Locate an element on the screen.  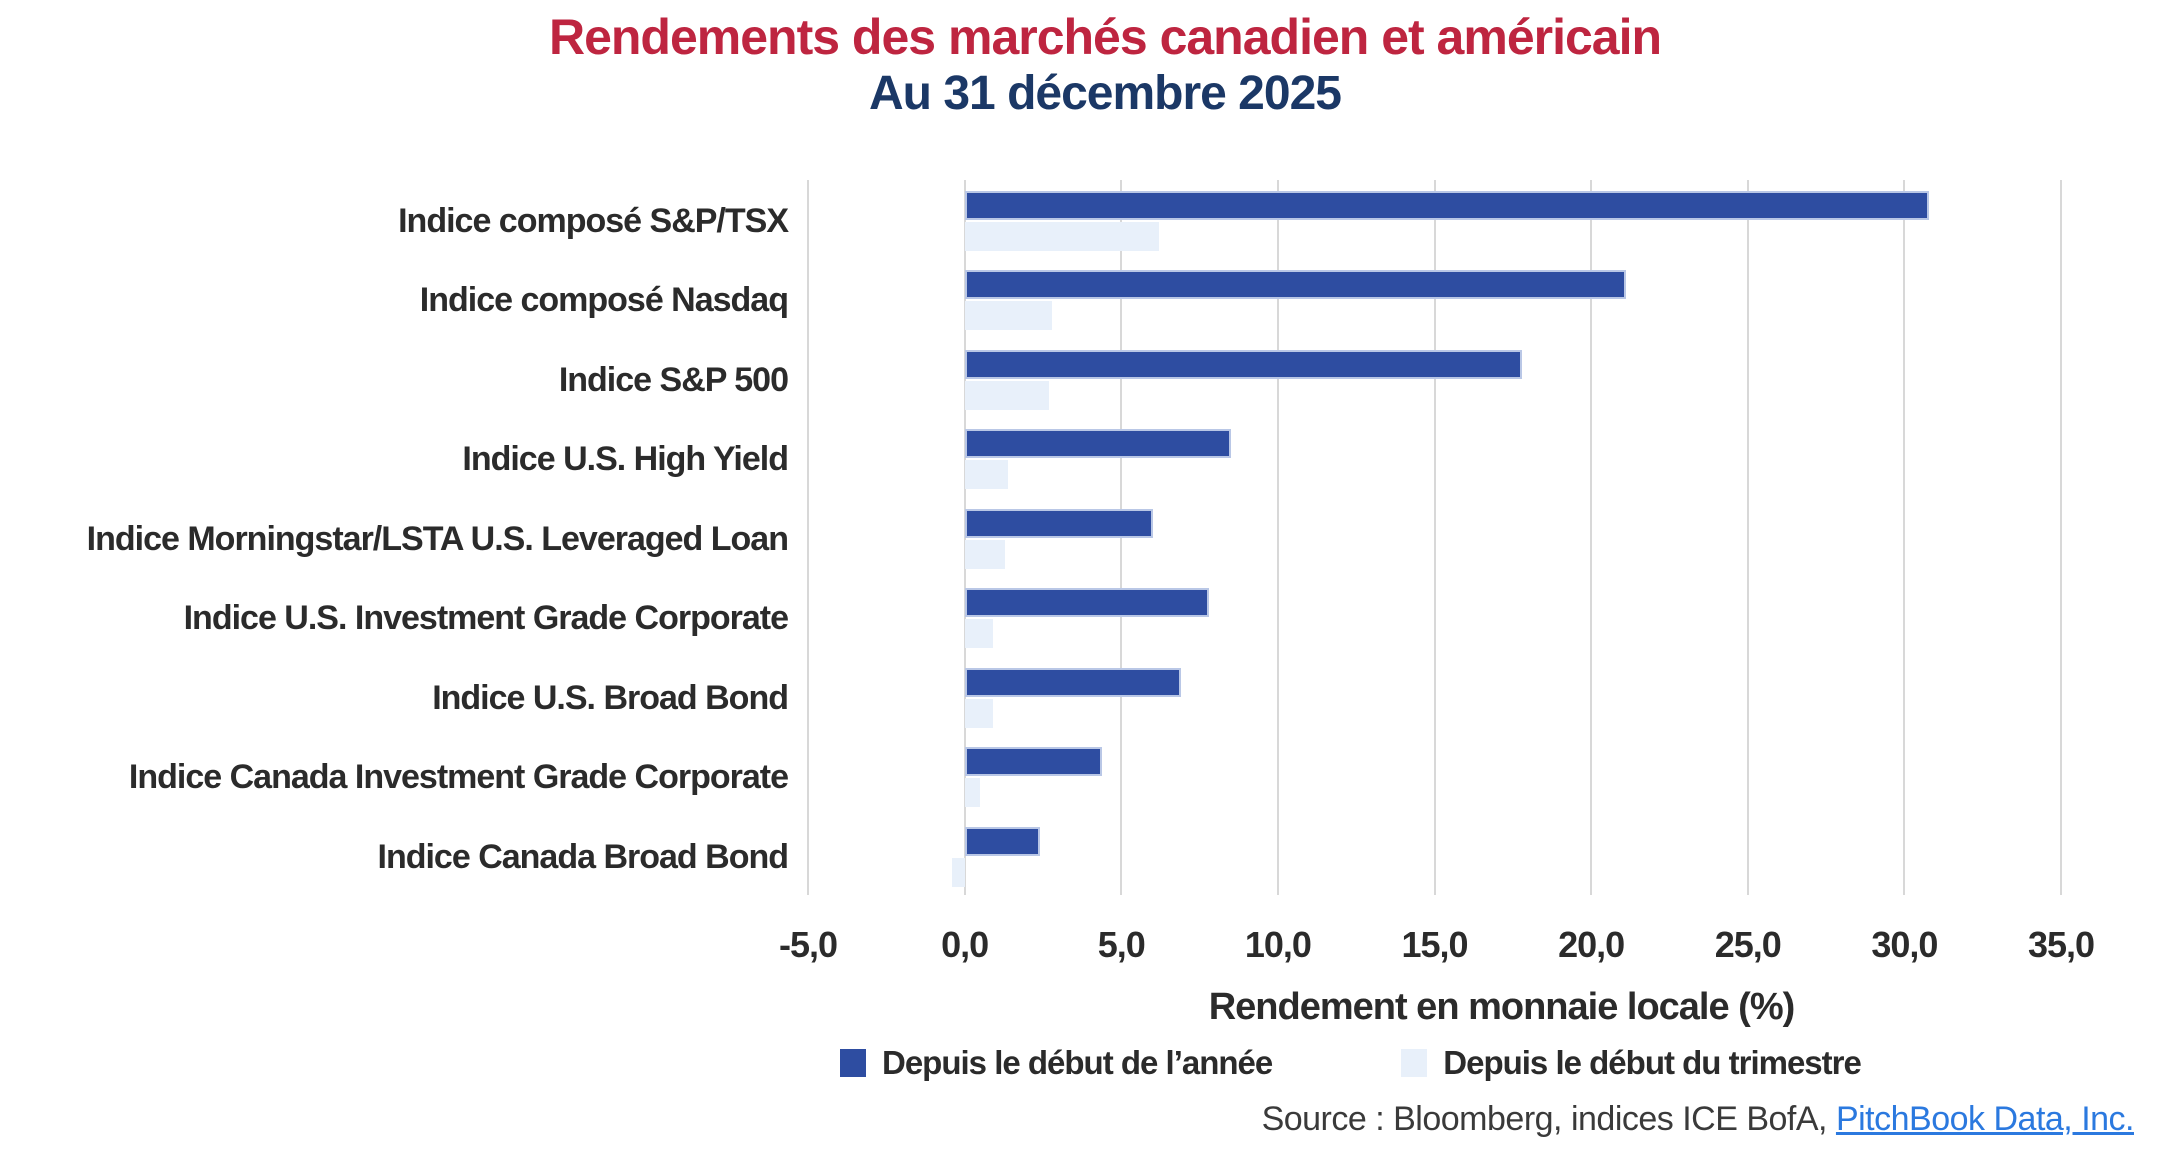
legend-item-ytd: Depuis le début de l’année is located at coordinates (1056, 1063).